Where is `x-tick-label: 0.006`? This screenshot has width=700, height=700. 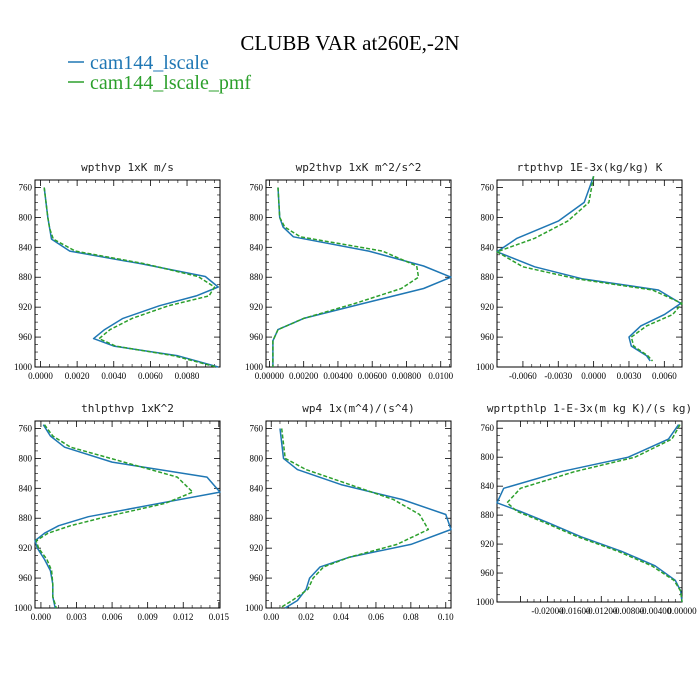 x-tick-label: 0.006 is located at coordinates (112, 617).